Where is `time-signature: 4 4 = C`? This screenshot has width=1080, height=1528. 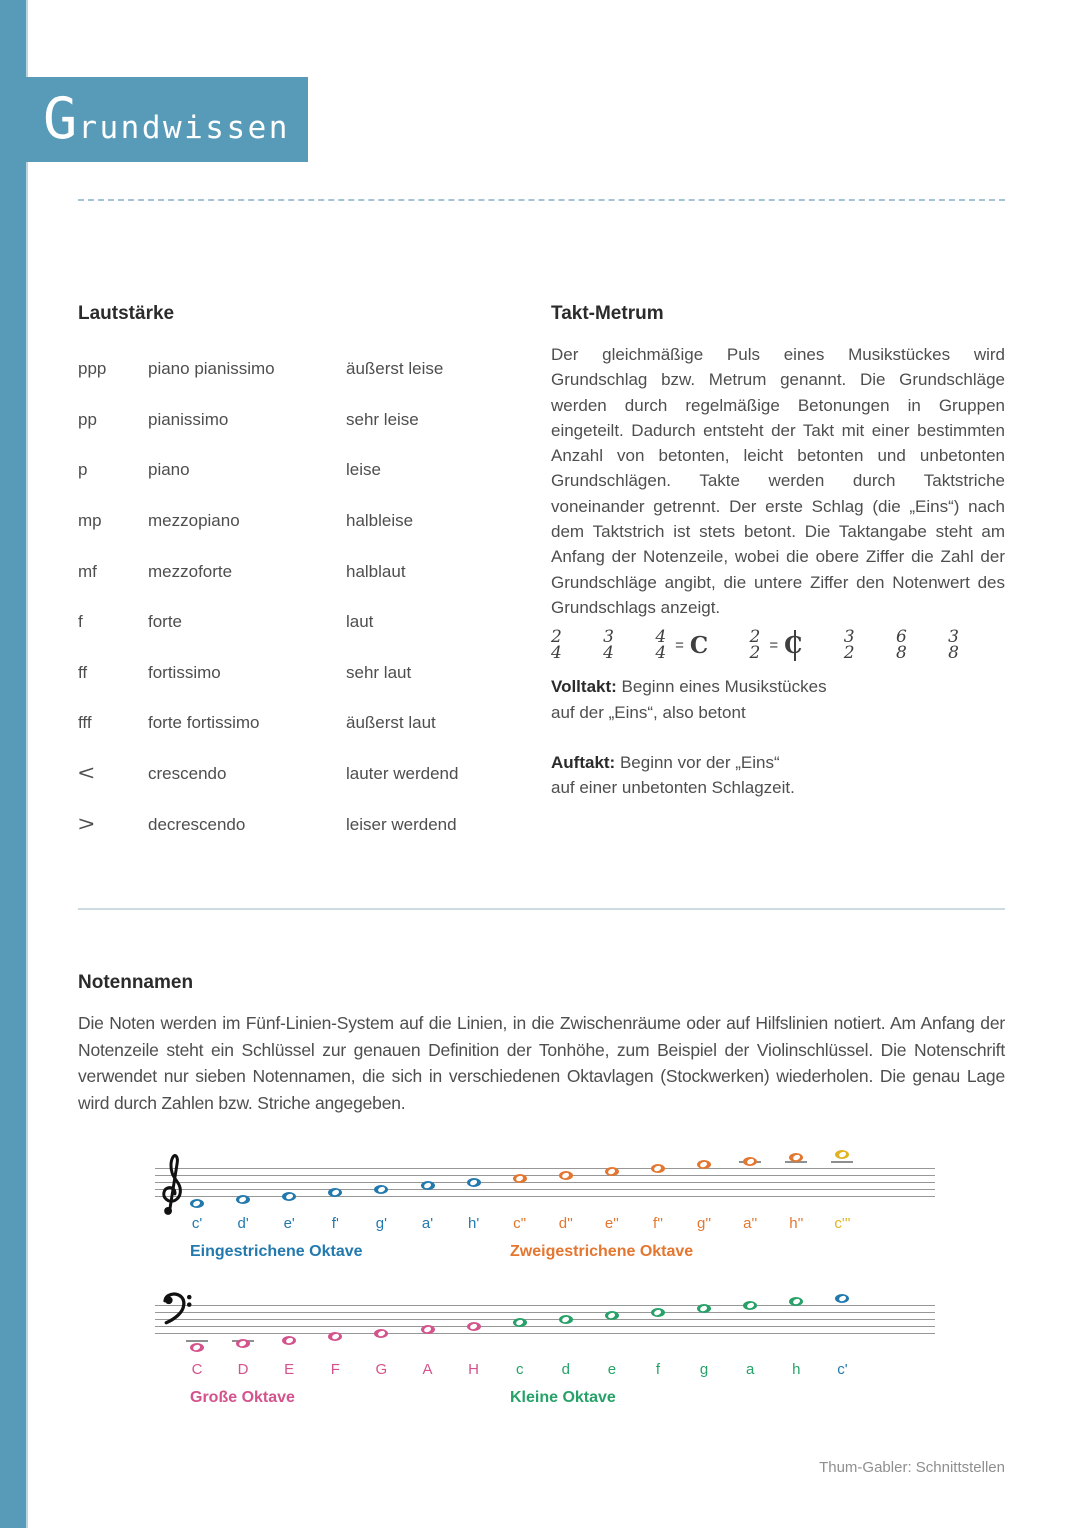 time-signature: 4 4 = C is located at coordinates (682, 644).